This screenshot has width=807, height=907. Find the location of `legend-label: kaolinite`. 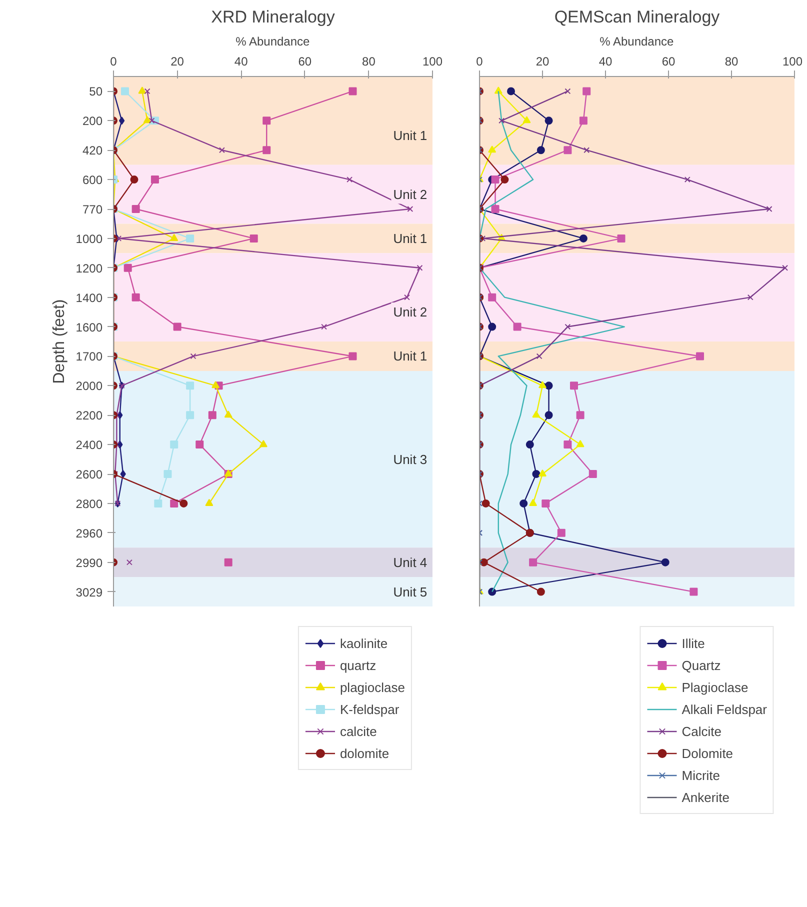

legend-label: kaolinite is located at coordinates (364, 643).